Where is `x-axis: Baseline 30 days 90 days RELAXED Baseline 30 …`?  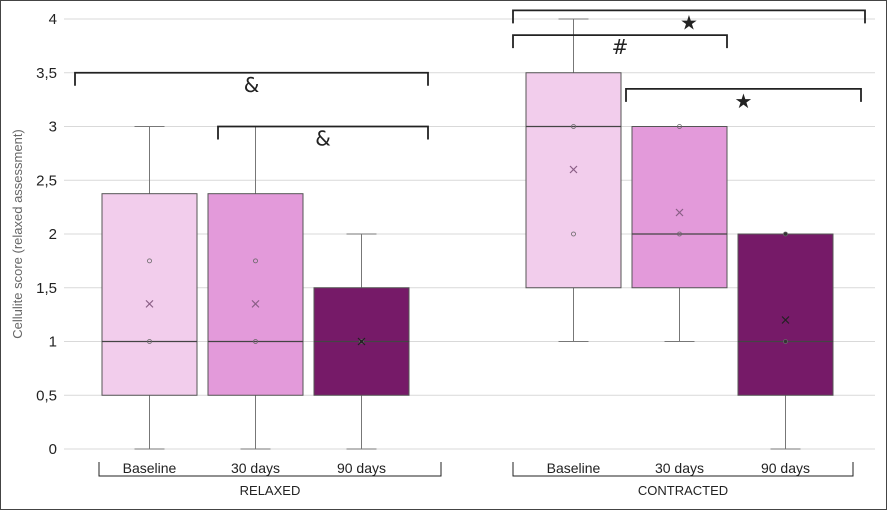 x-axis: Baseline 30 days 90 days RELAXED Baseline 30 … is located at coordinates (476, 479).